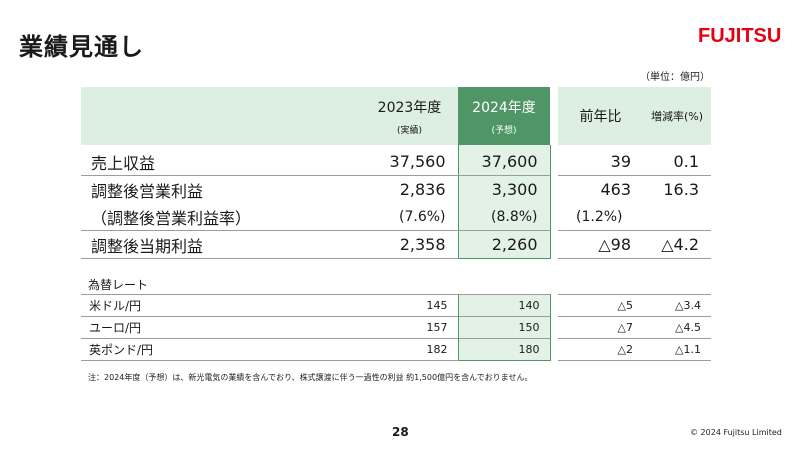 This screenshot has height=450, width=800. What do you see at coordinates (396, 189) in the screenshot?
I see `table-row: 調整後営業利益 2,836 3,300 463 16.3` at bounding box center [396, 189].